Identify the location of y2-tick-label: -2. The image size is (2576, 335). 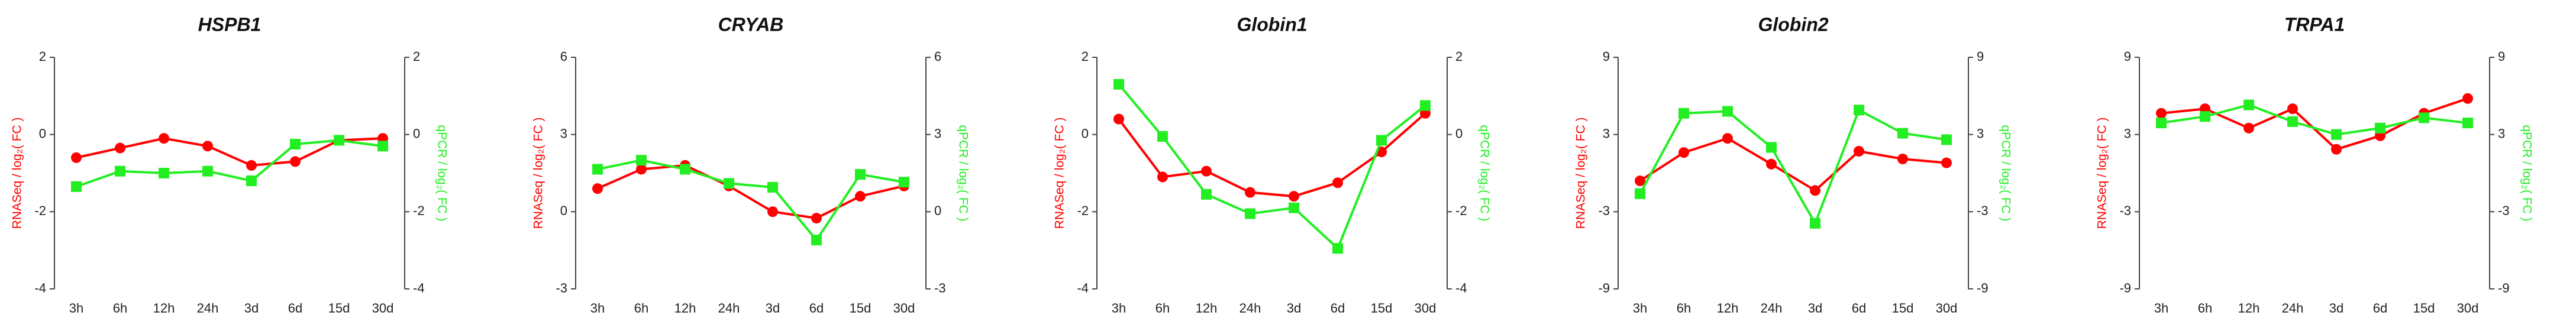
(1461, 211).